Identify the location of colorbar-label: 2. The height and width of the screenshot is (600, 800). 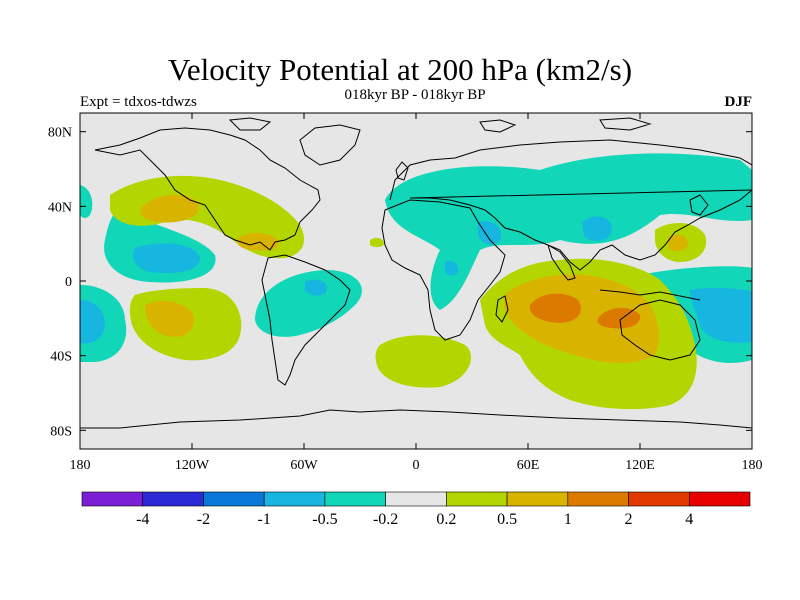
(629, 519).